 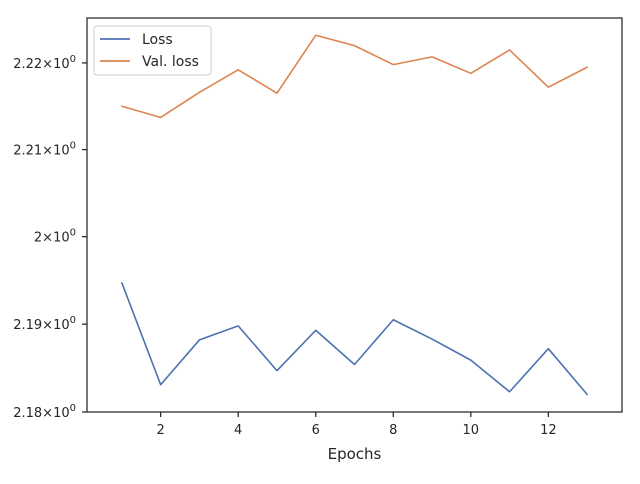 What do you see at coordinates (27, 325) in the screenshot?
I see `y-tick-base: 2.19` at bounding box center [27, 325].